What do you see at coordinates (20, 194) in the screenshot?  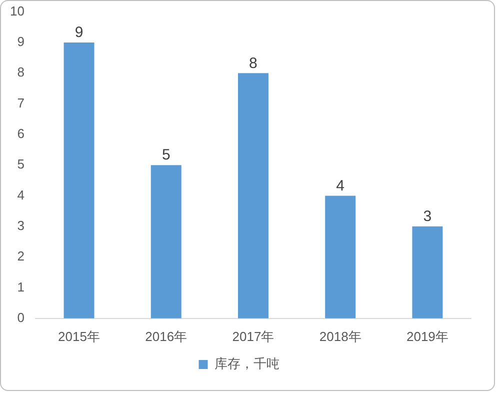 I see `y-tick-label: 4` at bounding box center [20, 194].